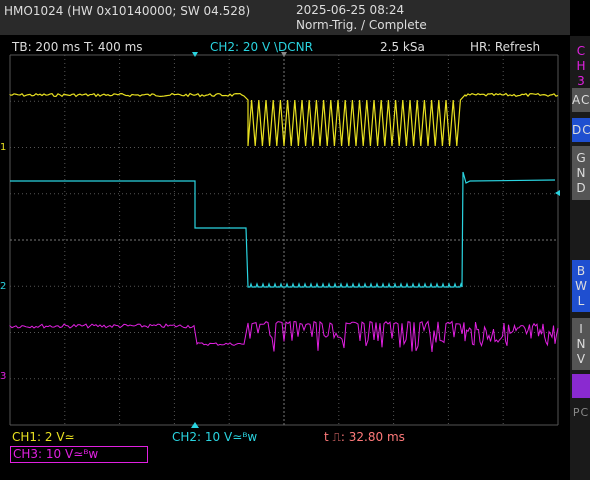 The width and height of the screenshot is (590, 480). What do you see at coordinates (43, 437) in the screenshot?
I see `ch1-scale: CH1: 2 V≃` at bounding box center [43, 437].